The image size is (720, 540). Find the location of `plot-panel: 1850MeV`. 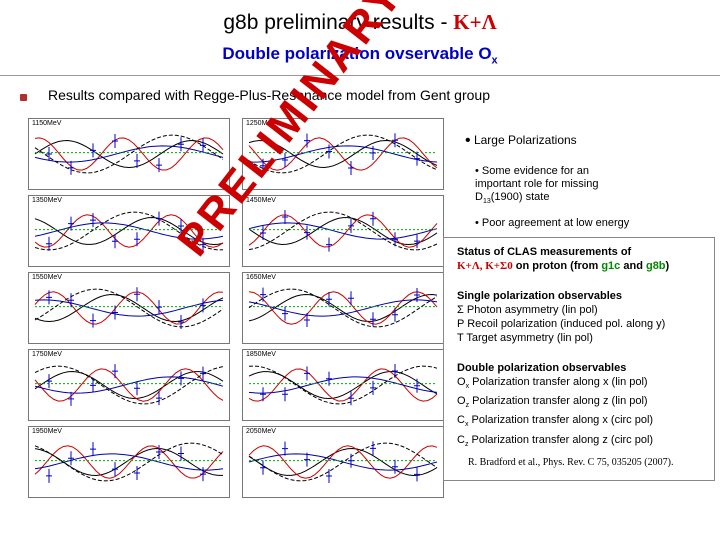

plot-panel: 1850MeV is located at coordinates (343, 385).